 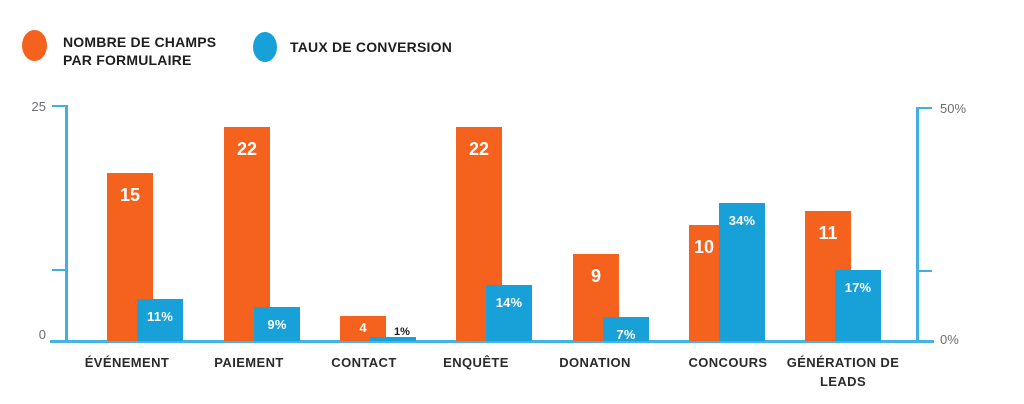 I want to click on fields-bar-value: 9, so click(x=595, y=276).